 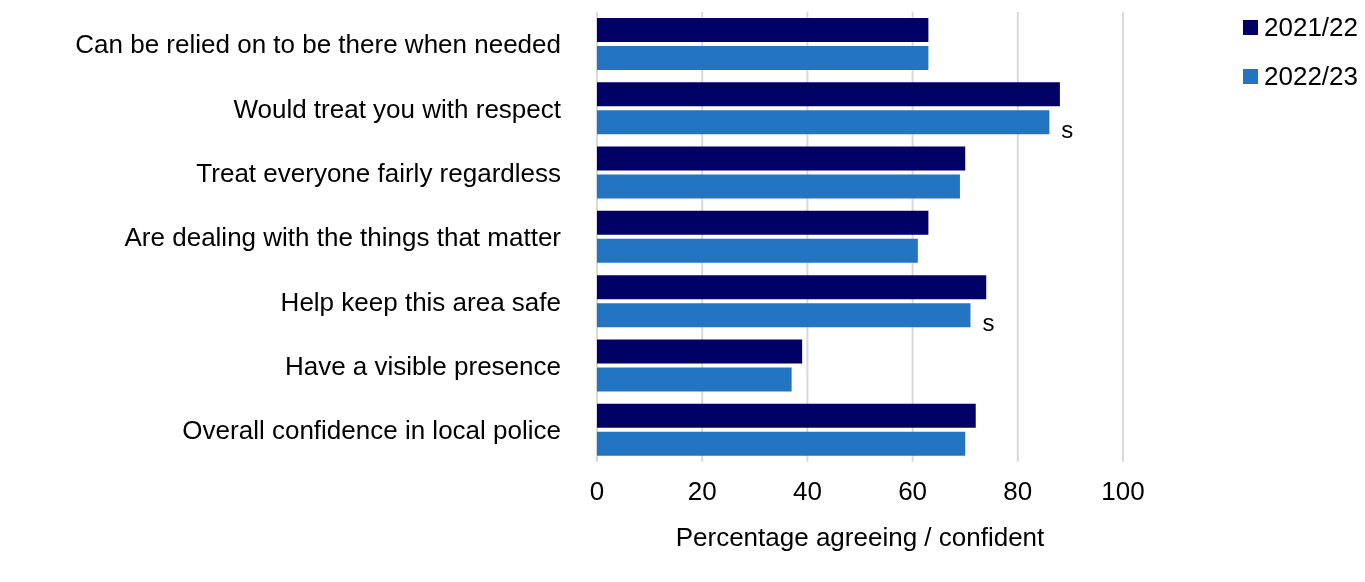 I want to click on y-tick-label: Would treat you with respect, so click(x=397, y=108).